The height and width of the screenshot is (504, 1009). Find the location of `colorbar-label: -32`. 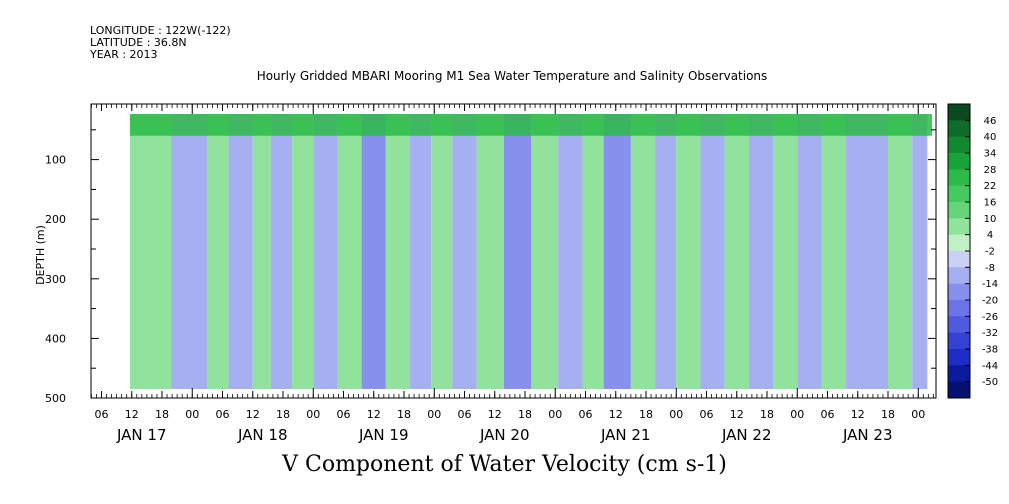

colorbar-label: -32 is located at coordinates (990, 333).